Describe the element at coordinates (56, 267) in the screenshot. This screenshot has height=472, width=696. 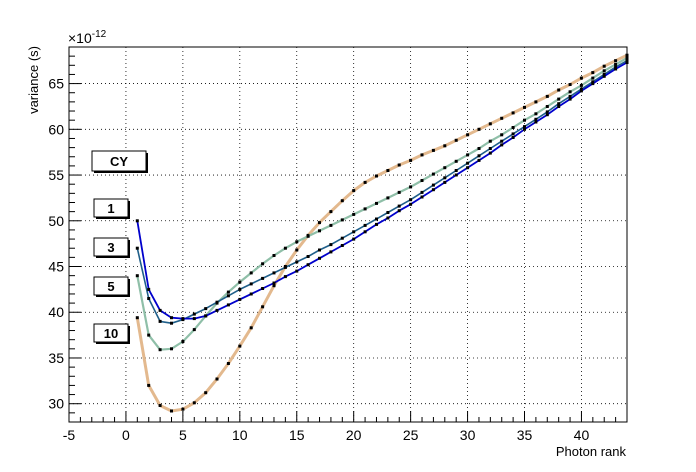
I see `y-tick-label: 45` at that location.